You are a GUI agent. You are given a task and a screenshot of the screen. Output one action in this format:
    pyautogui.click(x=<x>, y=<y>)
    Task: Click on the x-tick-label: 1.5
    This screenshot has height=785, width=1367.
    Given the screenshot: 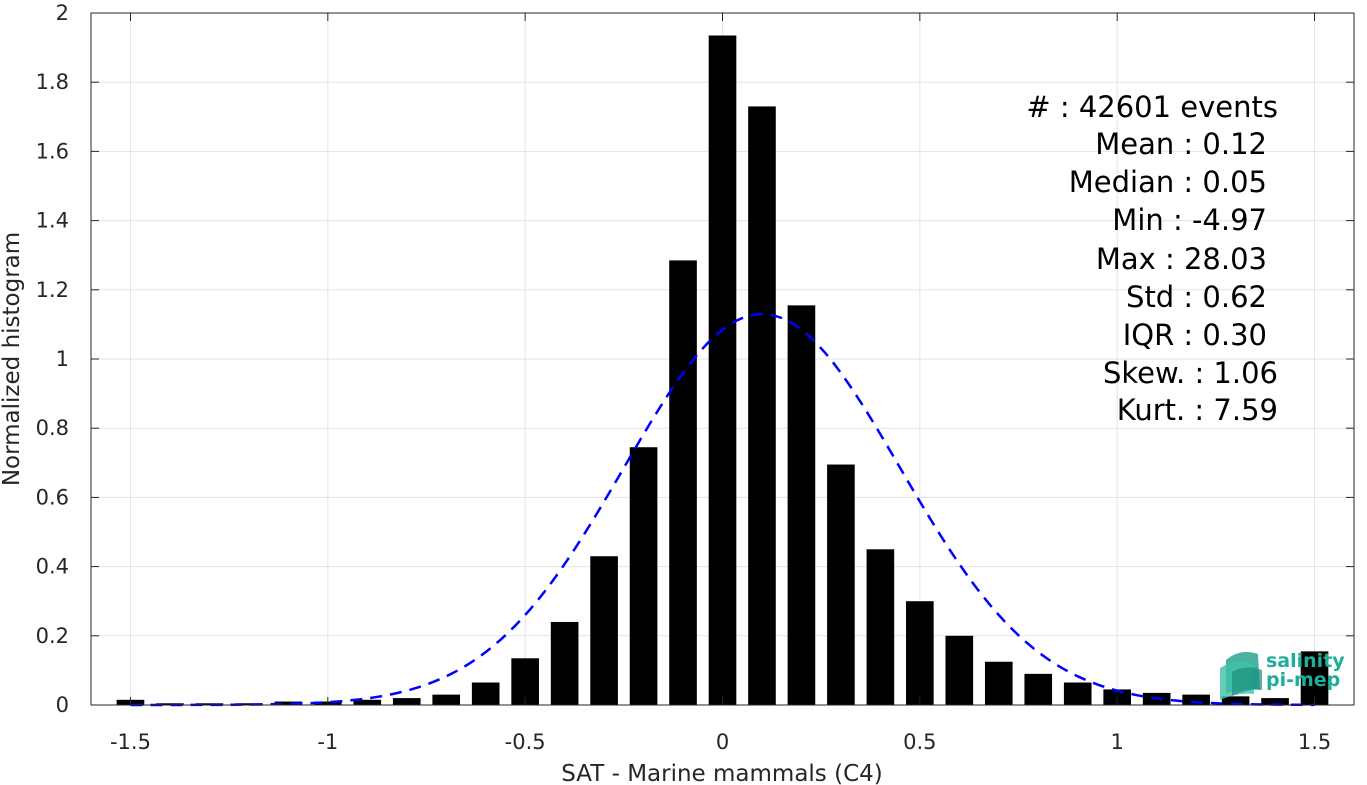 What is the action you would take?
    pyautogui.click(x=1314, y=742)
    